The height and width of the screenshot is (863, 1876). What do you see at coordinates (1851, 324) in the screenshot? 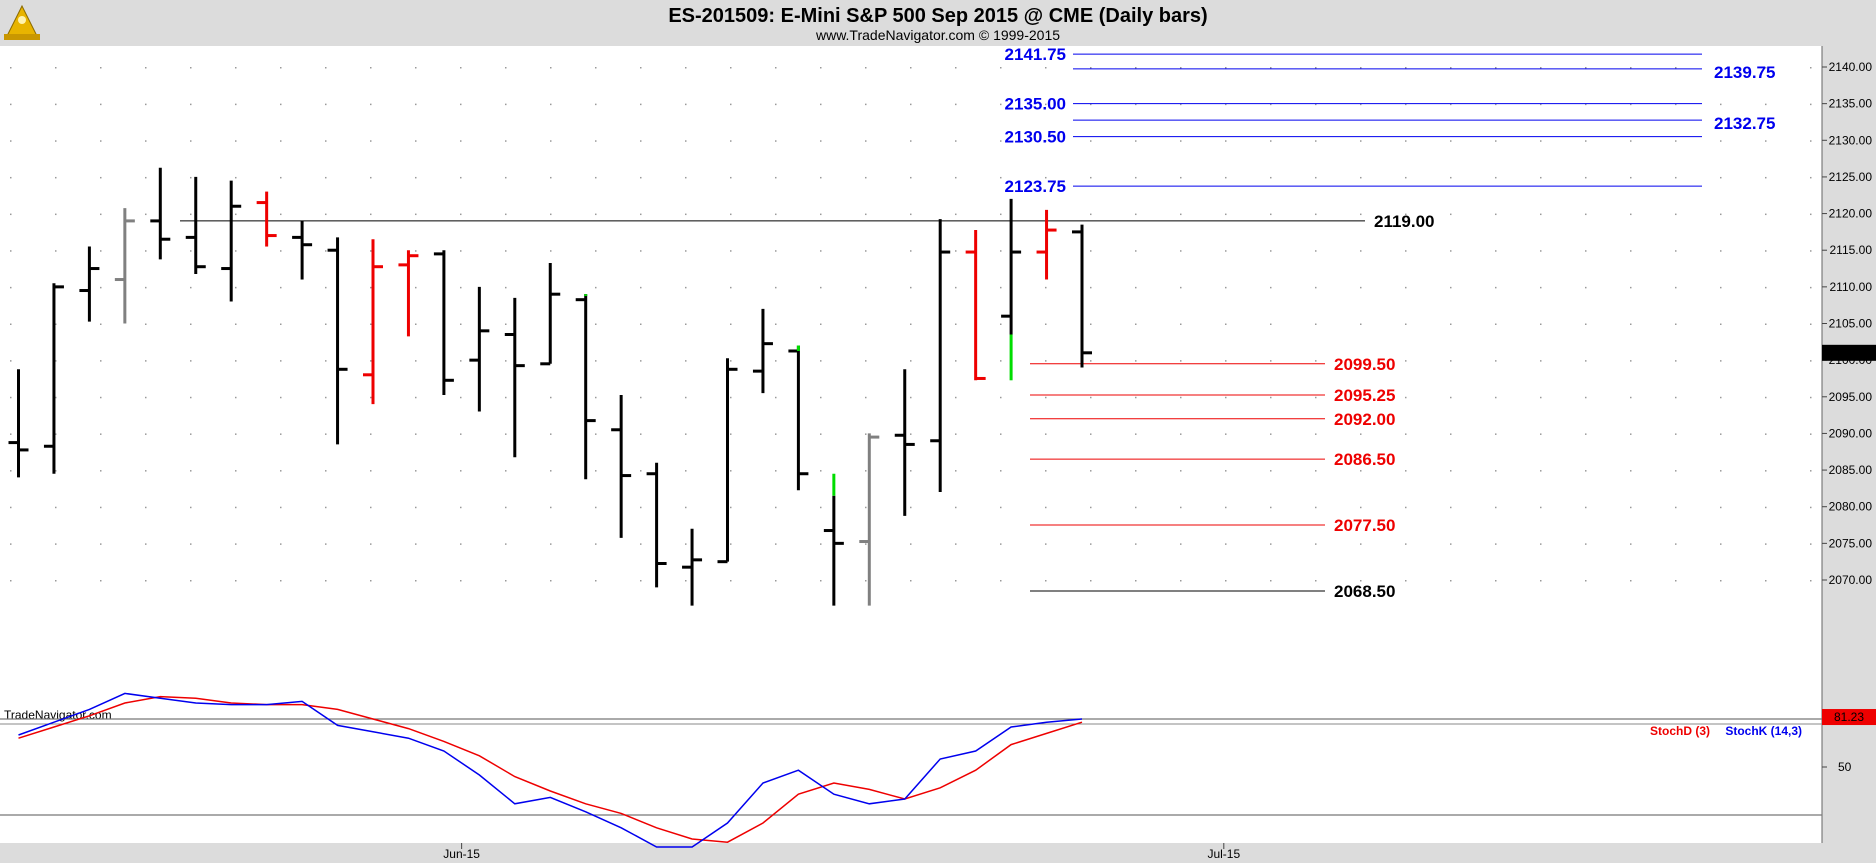
I see `y-tick-label: 2105.00` at bounding box center [1851, 324].